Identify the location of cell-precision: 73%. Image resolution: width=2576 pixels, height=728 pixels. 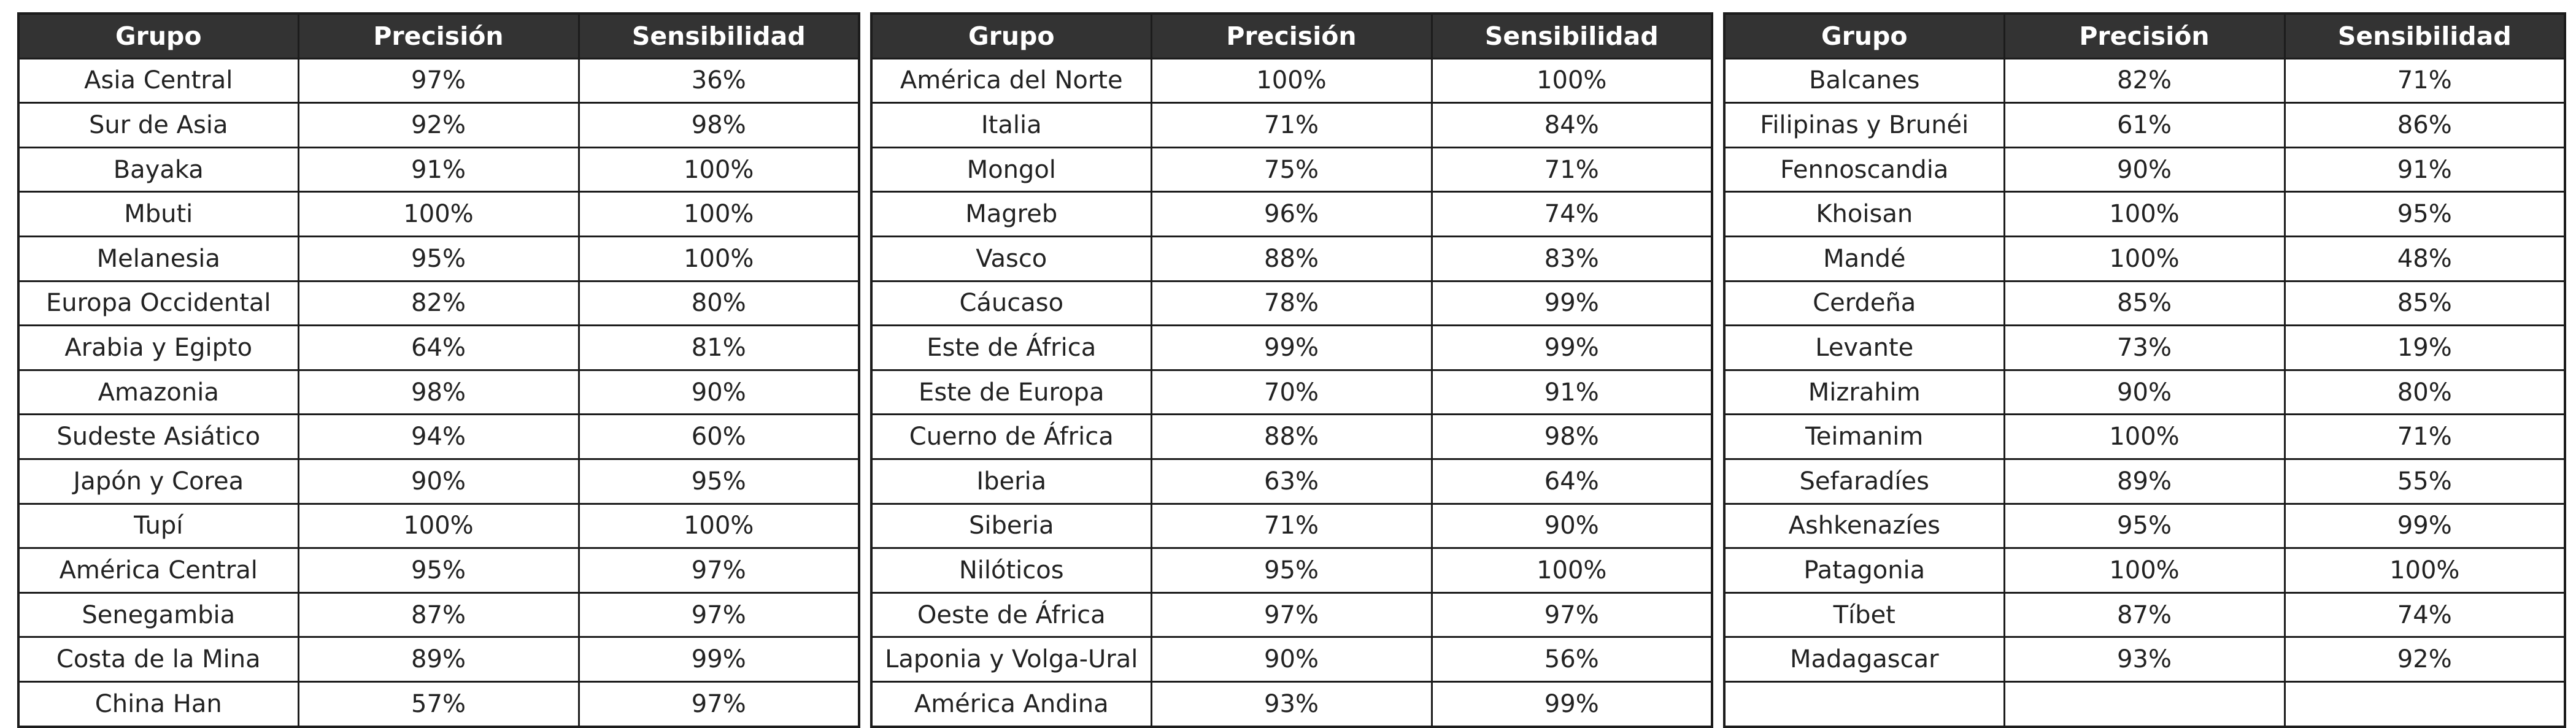
(2144, 347).